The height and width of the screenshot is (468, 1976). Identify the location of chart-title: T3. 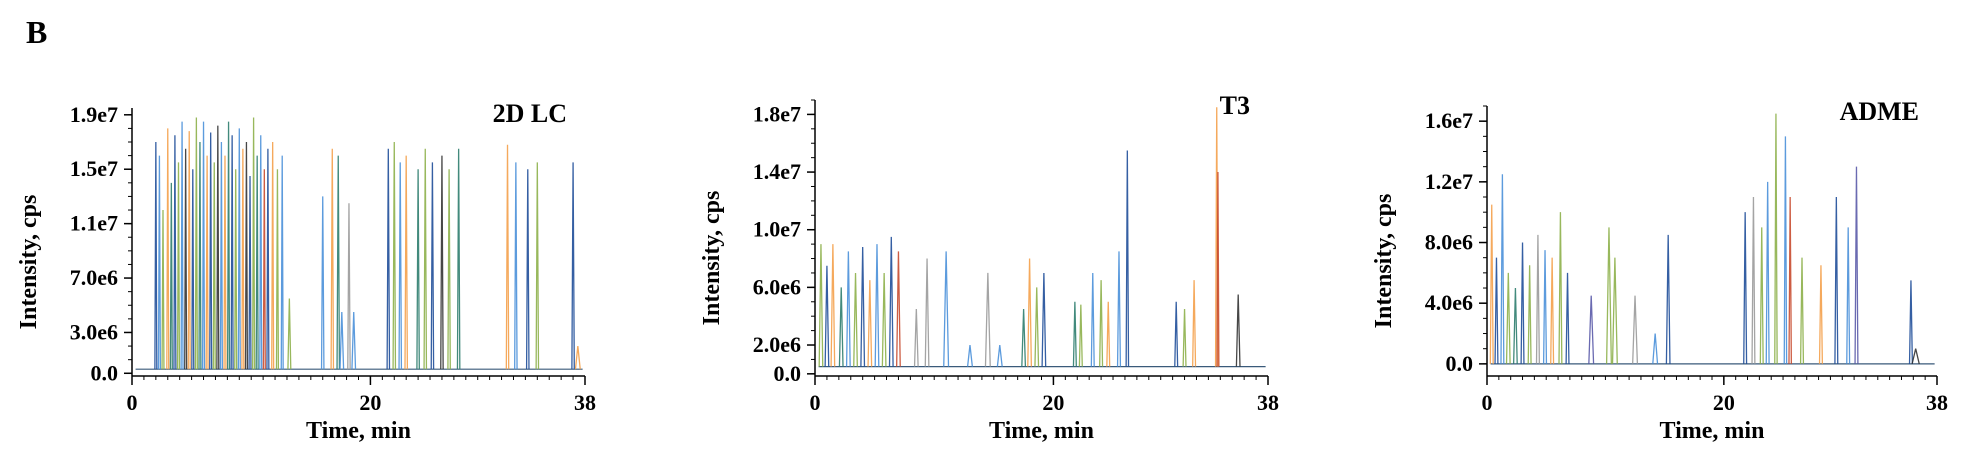
(1235, 105).